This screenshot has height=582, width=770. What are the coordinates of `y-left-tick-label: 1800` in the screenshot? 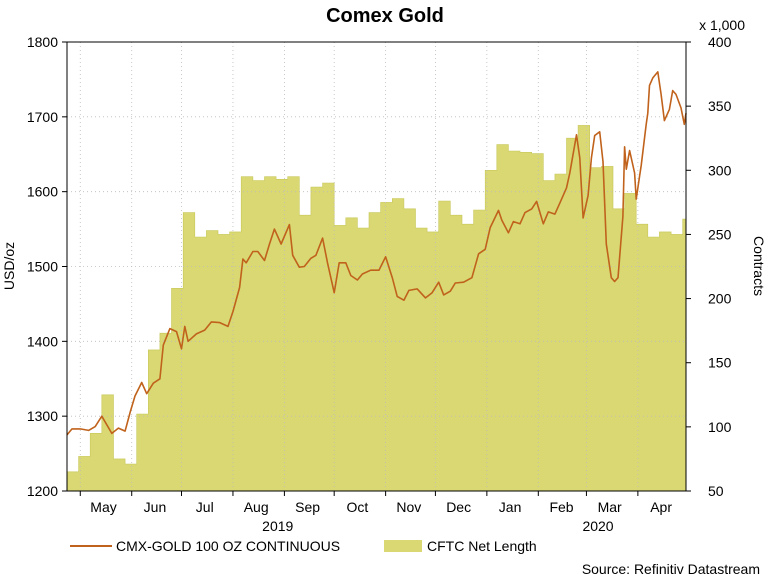 It's located at (42, 42).